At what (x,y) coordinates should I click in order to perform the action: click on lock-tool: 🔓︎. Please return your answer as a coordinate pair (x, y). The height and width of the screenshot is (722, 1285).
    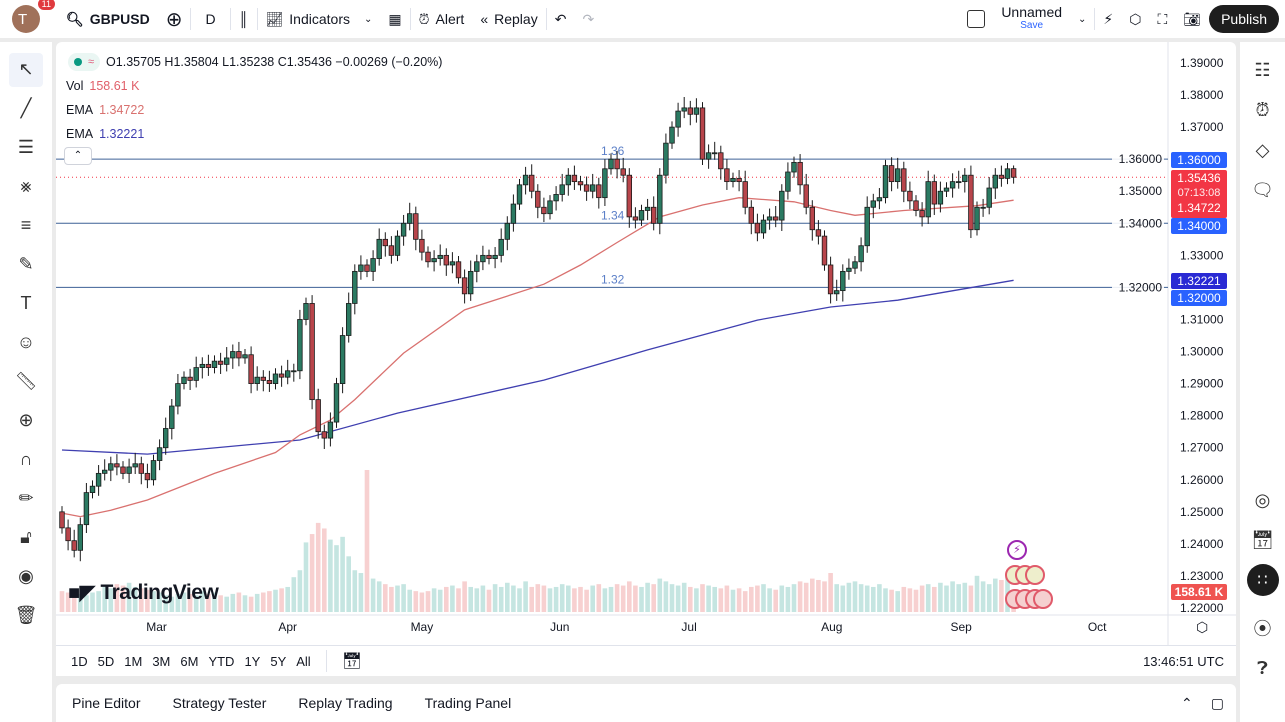
    Looking at the image, I should click on (26, 538).